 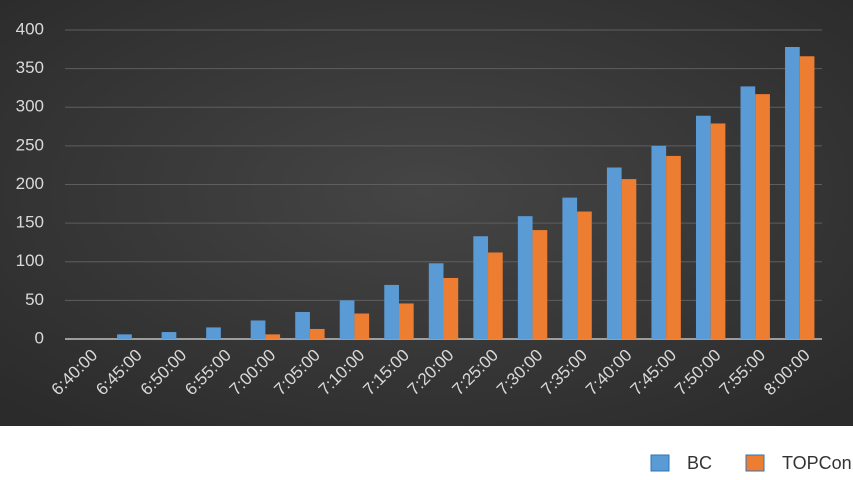 I want to click on y-tick-label: 200, so click(x=30, y=183).